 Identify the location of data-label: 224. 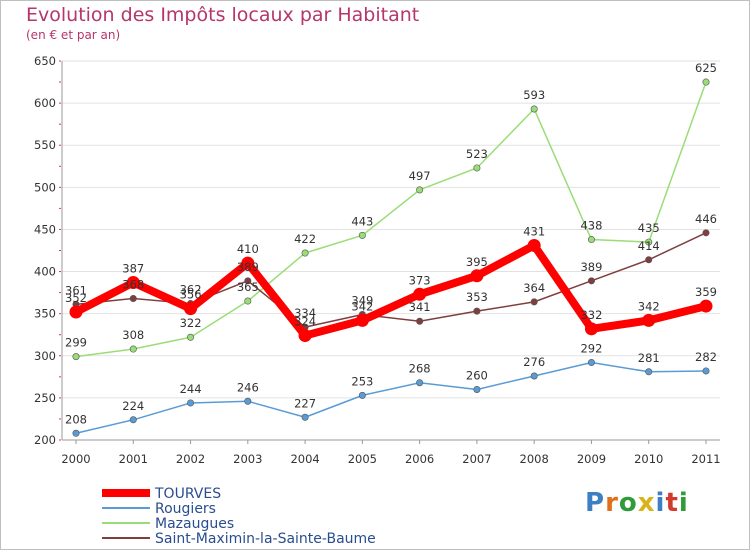
(133, 406).